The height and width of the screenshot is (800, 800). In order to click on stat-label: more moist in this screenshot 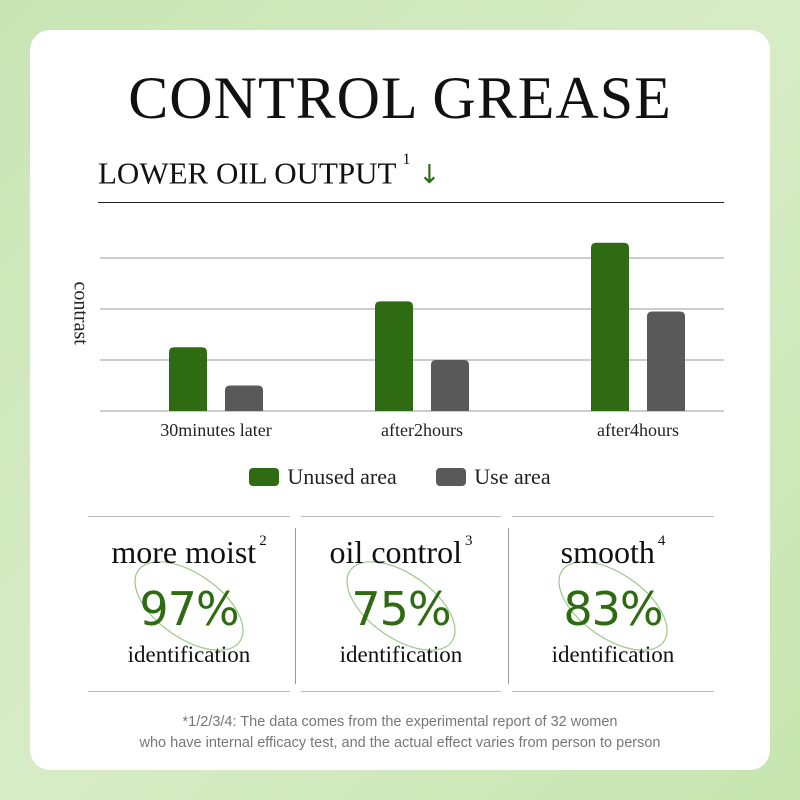, I will do `click(184, 552)`.